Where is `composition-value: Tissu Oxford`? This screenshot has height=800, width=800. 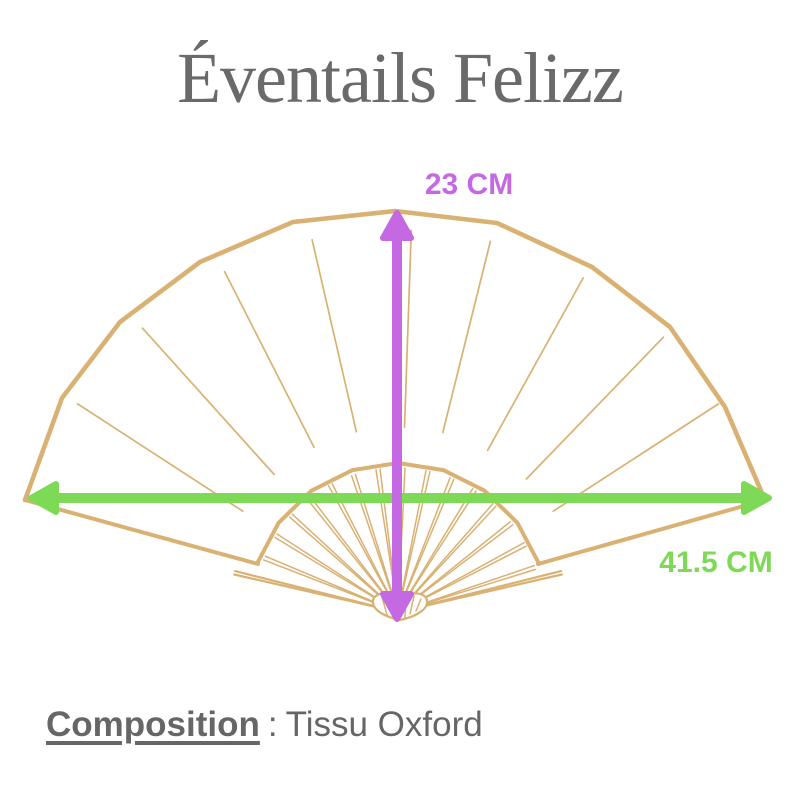 composition-value: Tissu Oxford is located at coordinates (384, 724).